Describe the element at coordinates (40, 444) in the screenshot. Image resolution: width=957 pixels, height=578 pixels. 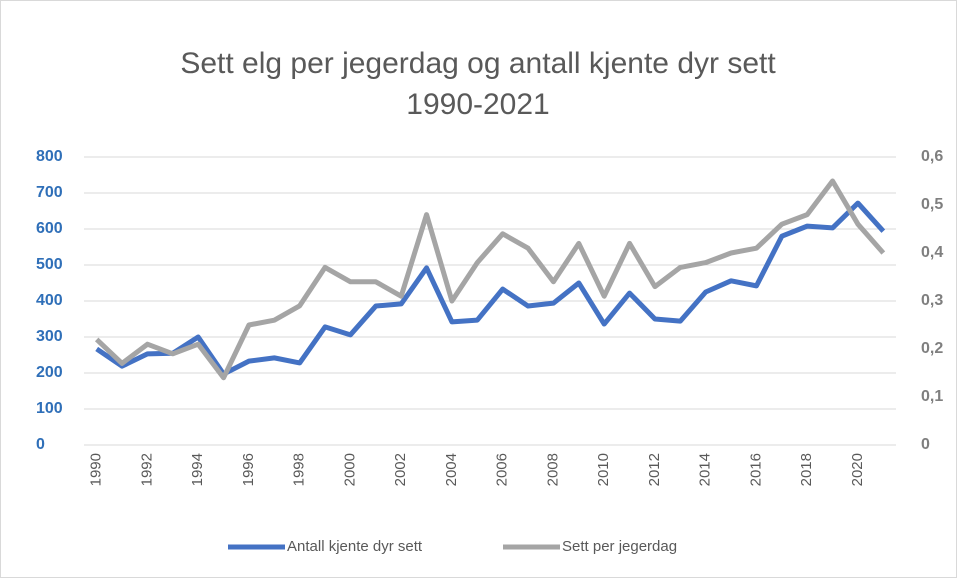
I see `y-tick-label: 0` at that location.